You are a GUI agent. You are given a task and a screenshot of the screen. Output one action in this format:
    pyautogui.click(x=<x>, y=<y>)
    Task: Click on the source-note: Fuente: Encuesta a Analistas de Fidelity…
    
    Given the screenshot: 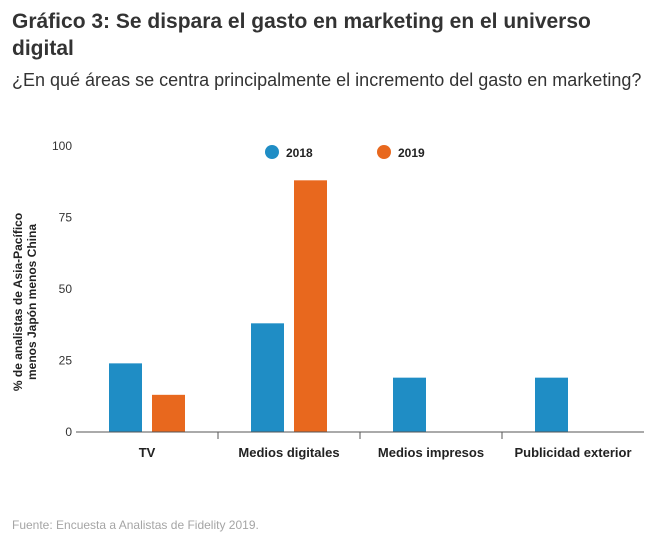 What is the action you would take?
    pyautogui.click(x=135, y=525)
    